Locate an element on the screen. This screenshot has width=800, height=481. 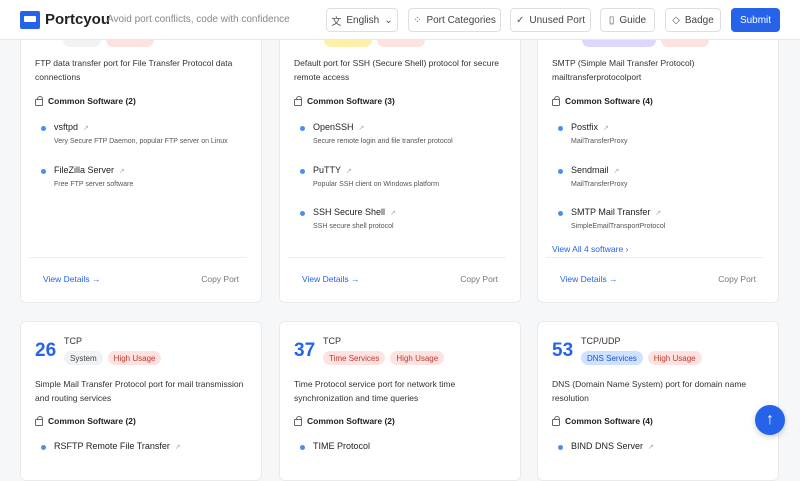
software-desc: Popular SSH client on Windows platform is located at coordinates (376, 184).